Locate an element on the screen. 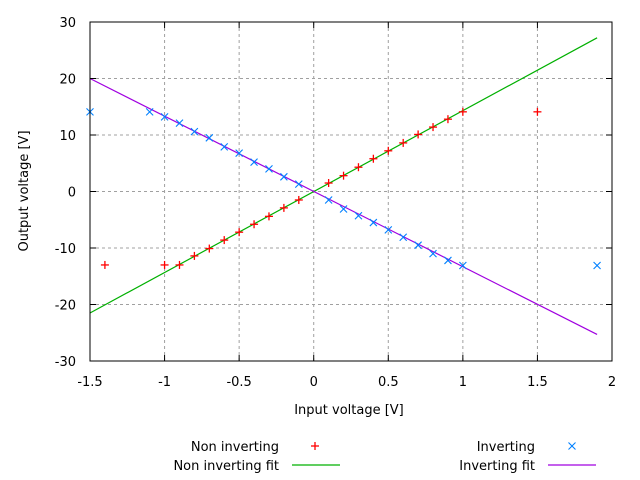  y-tick-label: -20 is located at coordinates (65, 306).